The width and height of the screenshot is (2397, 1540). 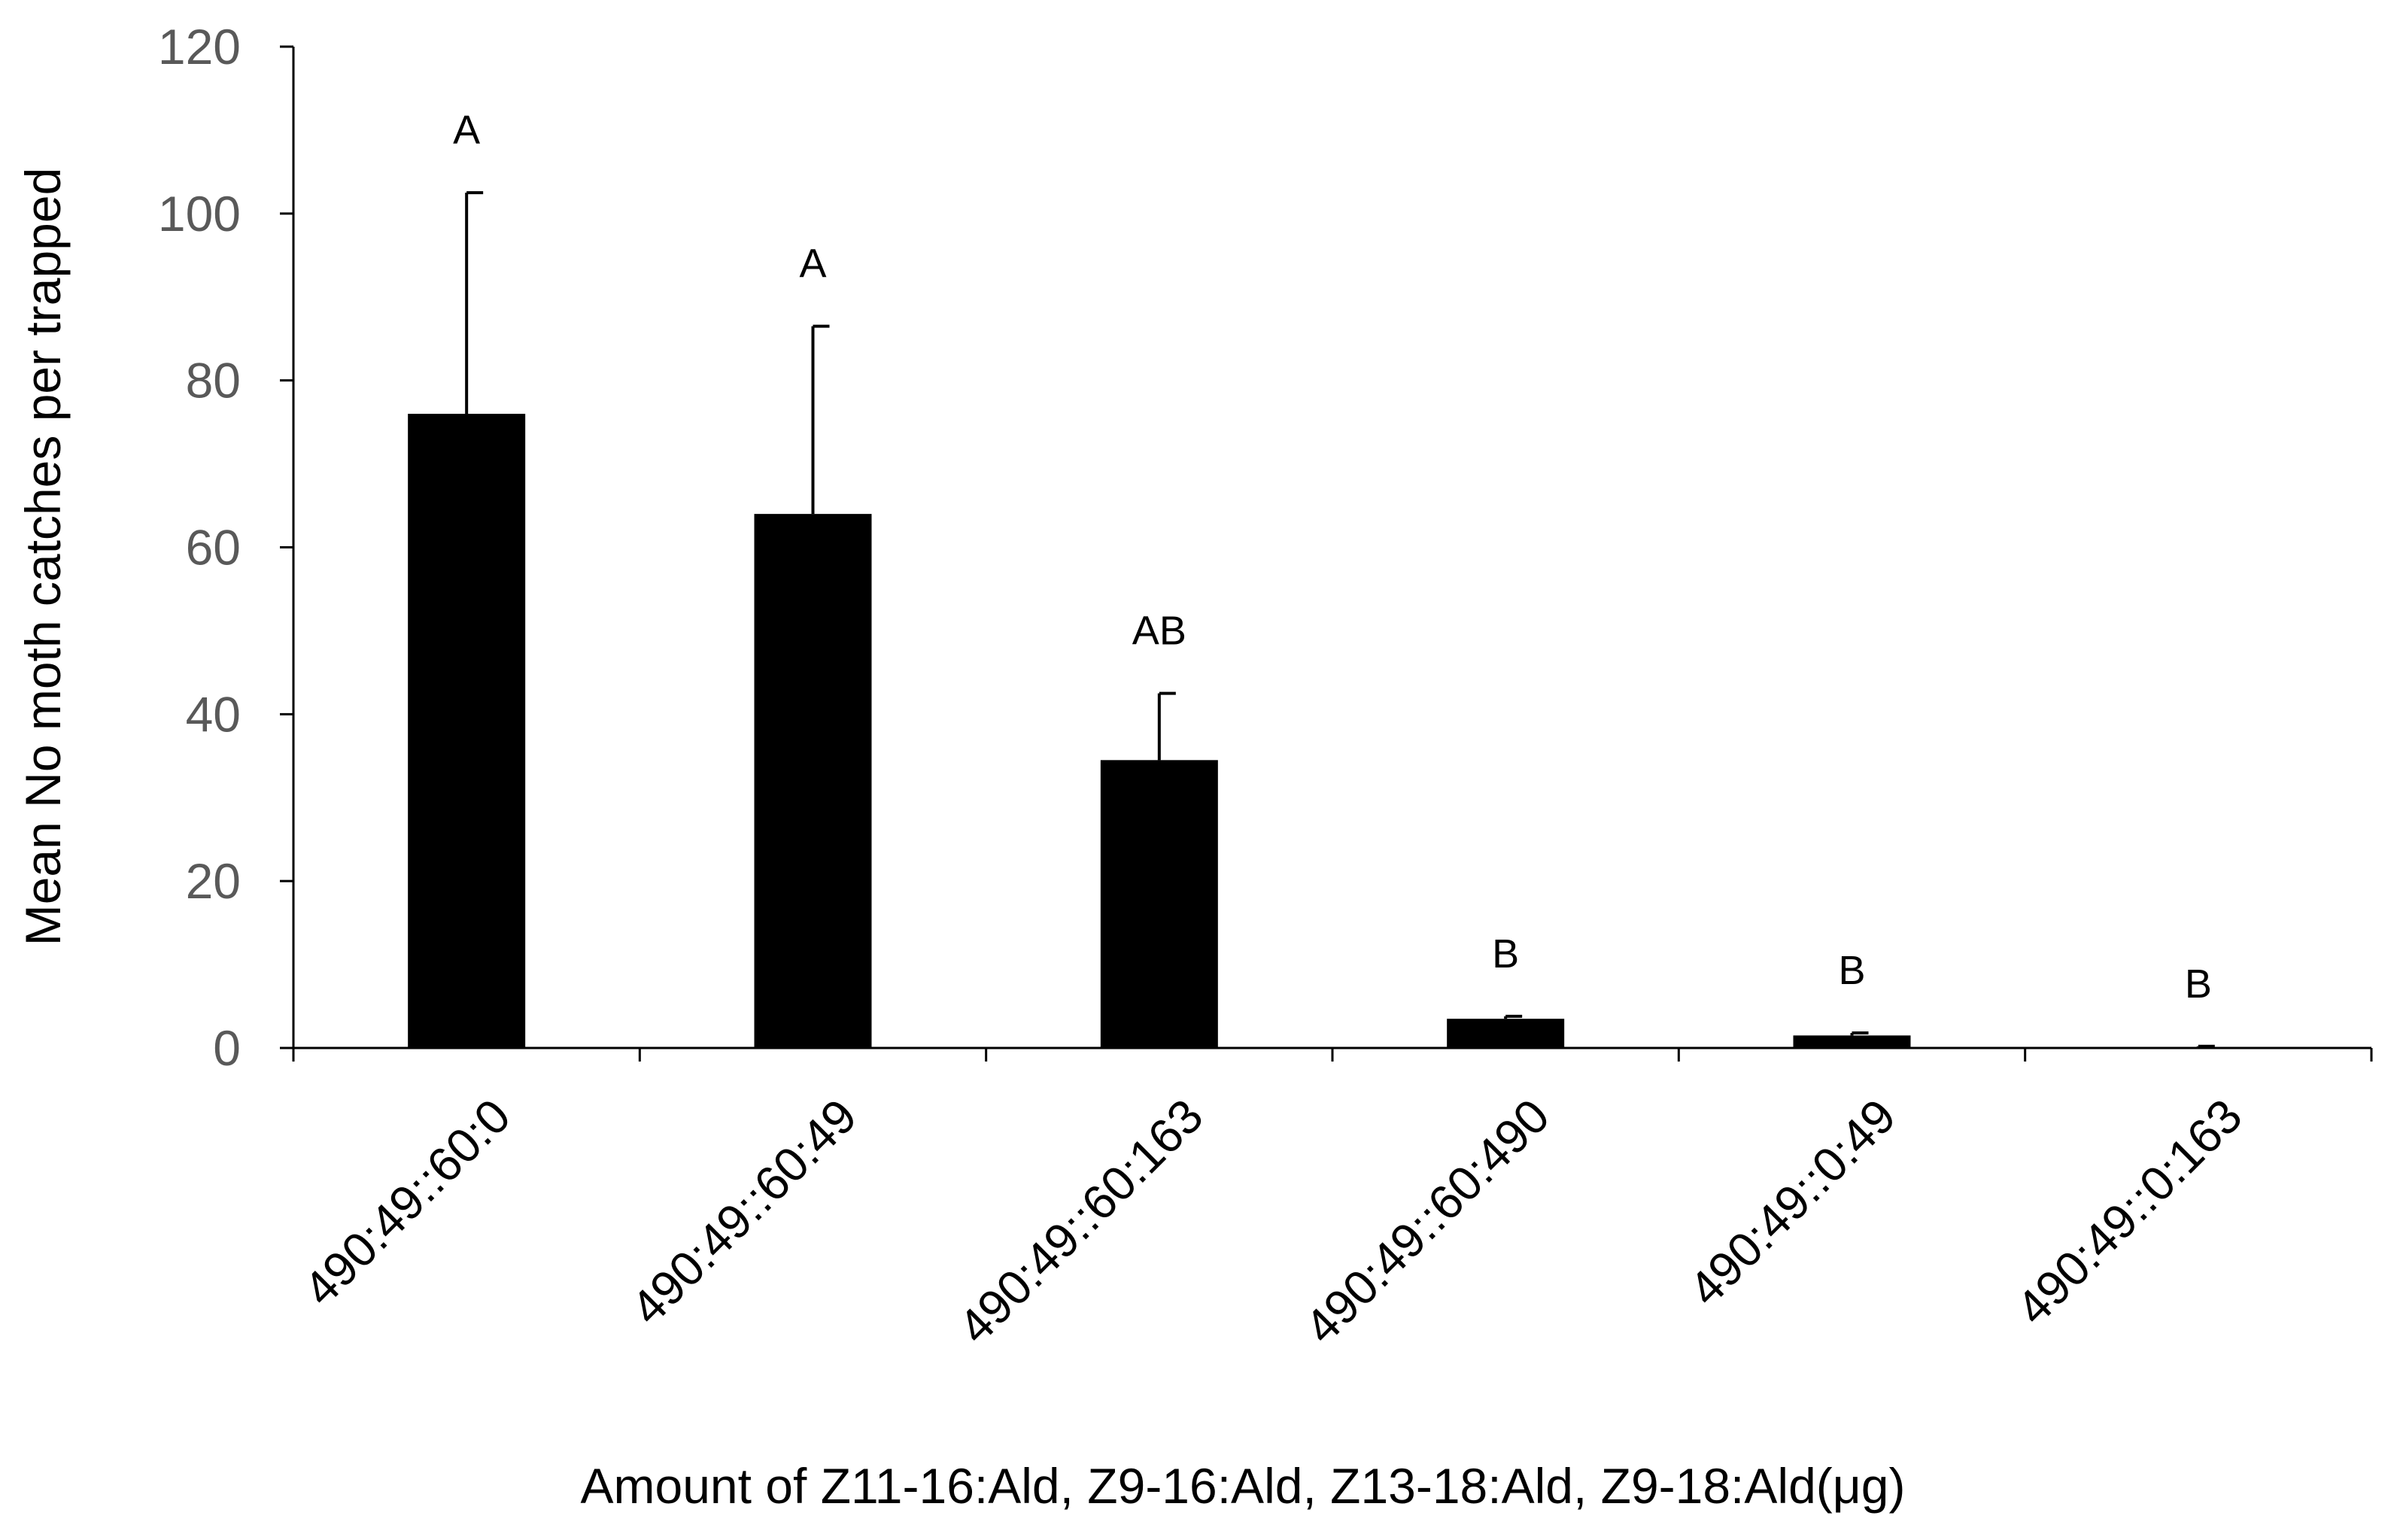 I want to click on y-tick-label: 40, so click(x=213, y=714).